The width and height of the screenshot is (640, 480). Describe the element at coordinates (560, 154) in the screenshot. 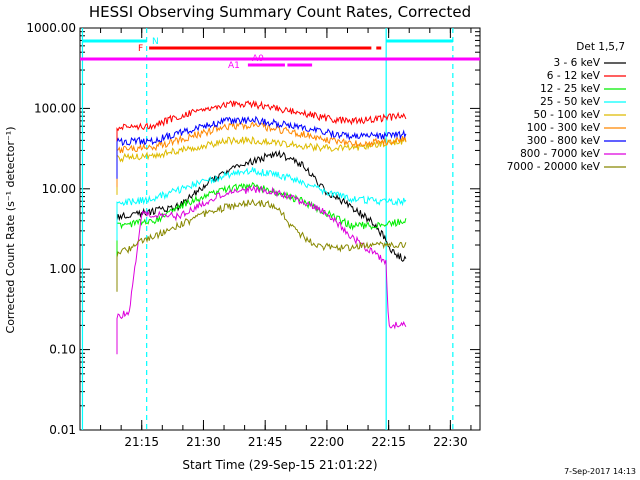

I see `legend-label: 800 - 7000 keV` at that location.